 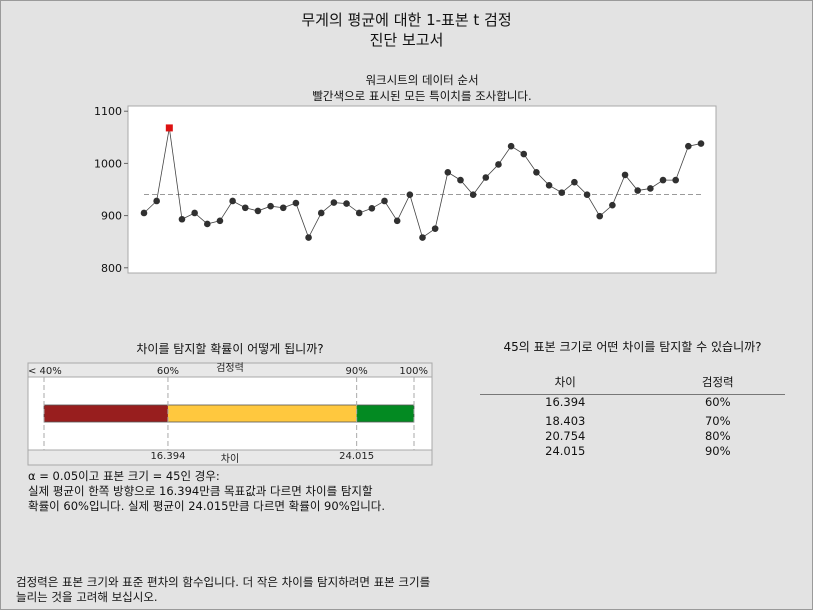 What do you see at coordinates (565, 436) in the screenshot?
I see `difference-cell: 20.754` at bounding box center [565, 436].